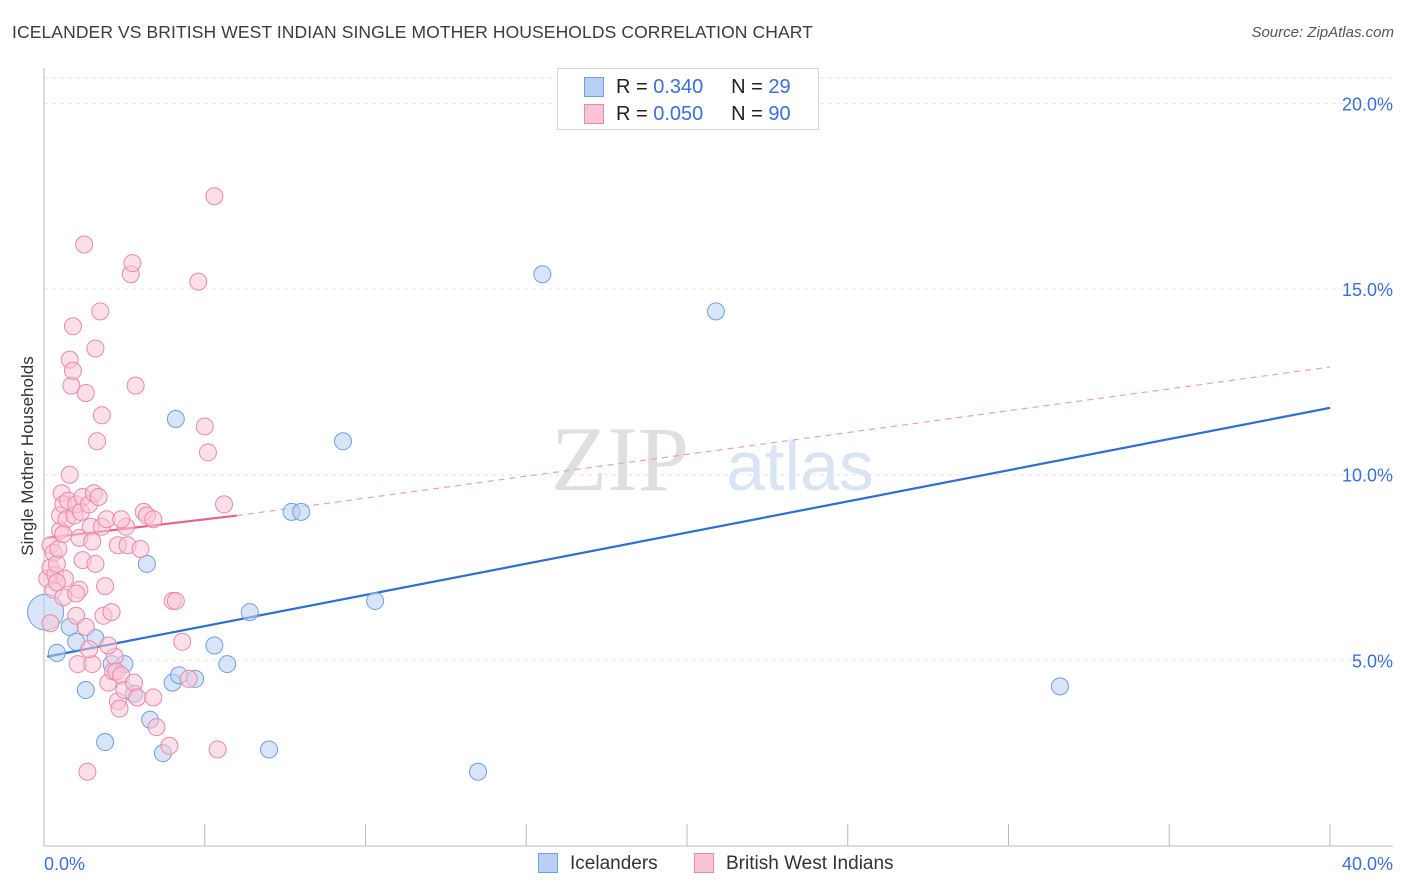  What do you see at coordinates (688, 99) in the screenshot?
I see `correlation-legend: R = 0.340 N = 29 R = 0.050 N = 90` at bounding box center [688, 99].